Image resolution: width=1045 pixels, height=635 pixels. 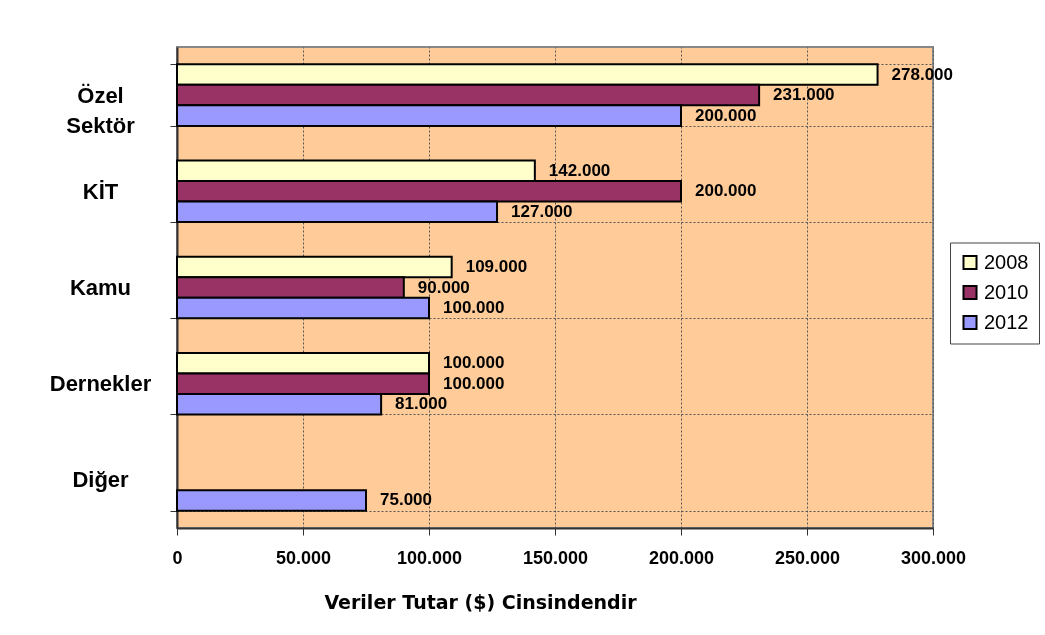 I want to click on x-tick-label: 250.000, so click(x=807, y=557).